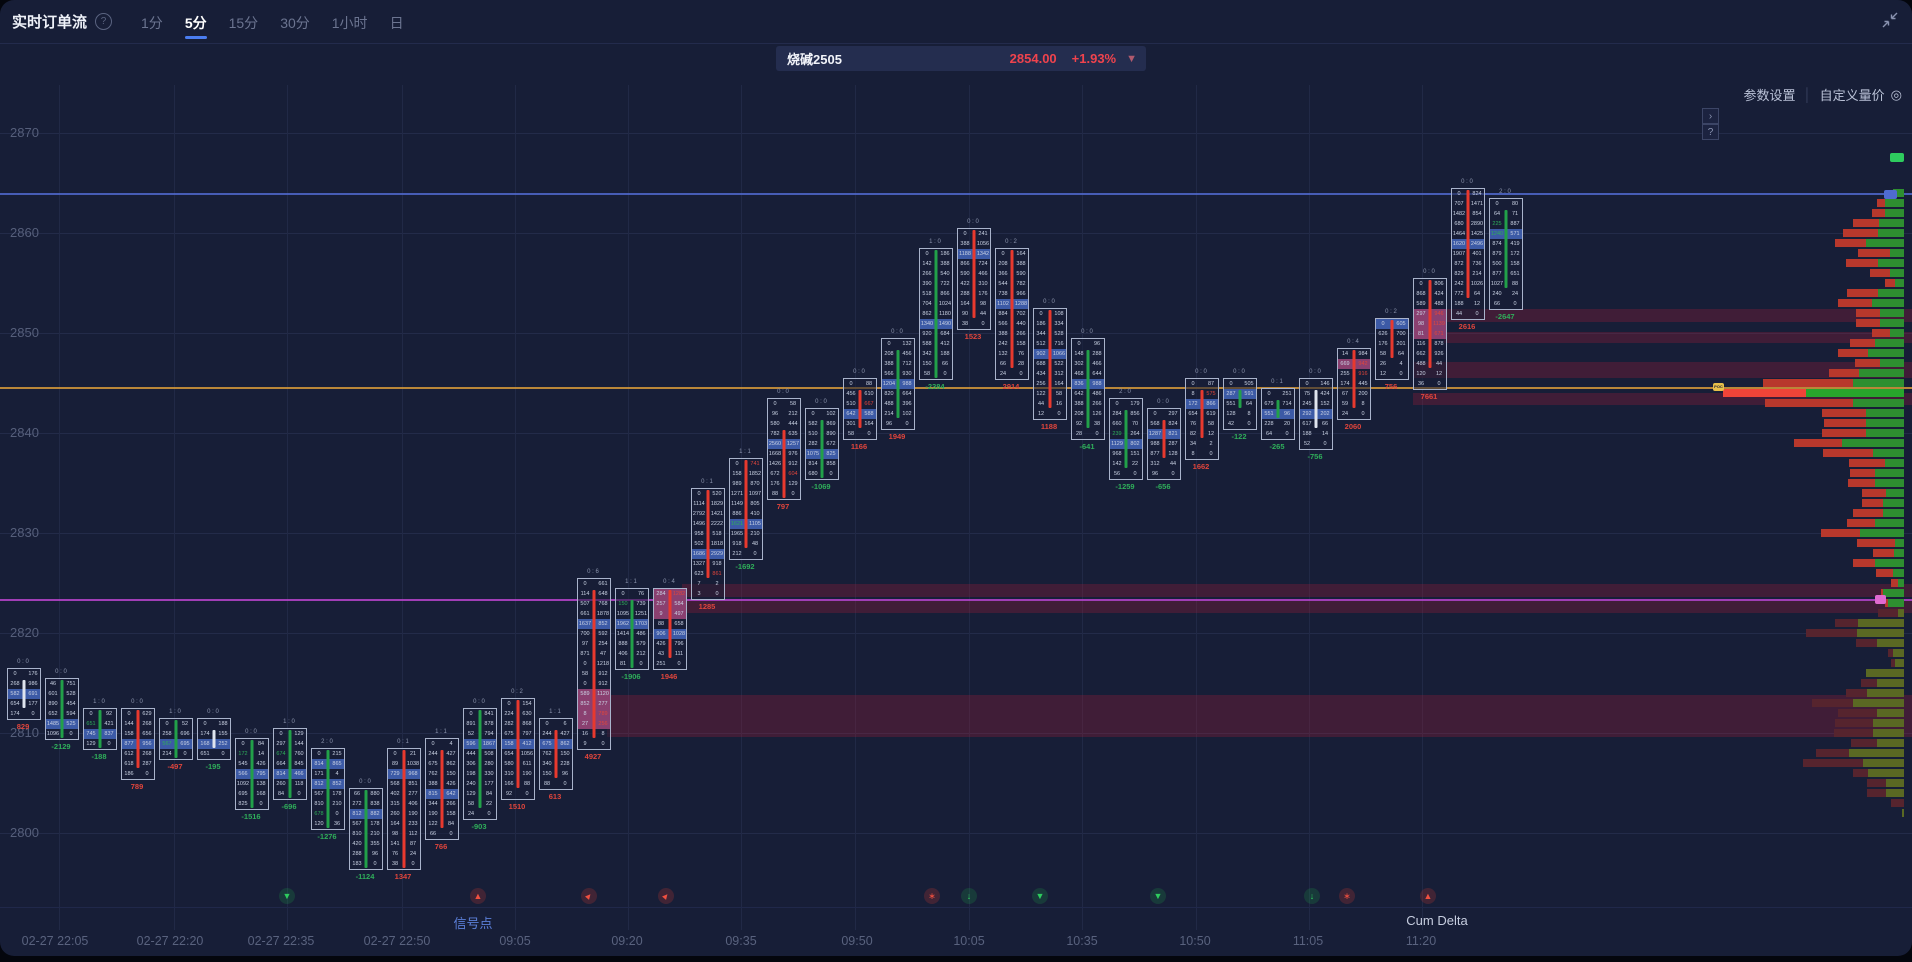 The height and width of the screenshot is (962, 1912). What do you see at coordinates (784, 454) in the screenshot?
I see `candle-row: 1668 976` at bounding box center [784, 454].